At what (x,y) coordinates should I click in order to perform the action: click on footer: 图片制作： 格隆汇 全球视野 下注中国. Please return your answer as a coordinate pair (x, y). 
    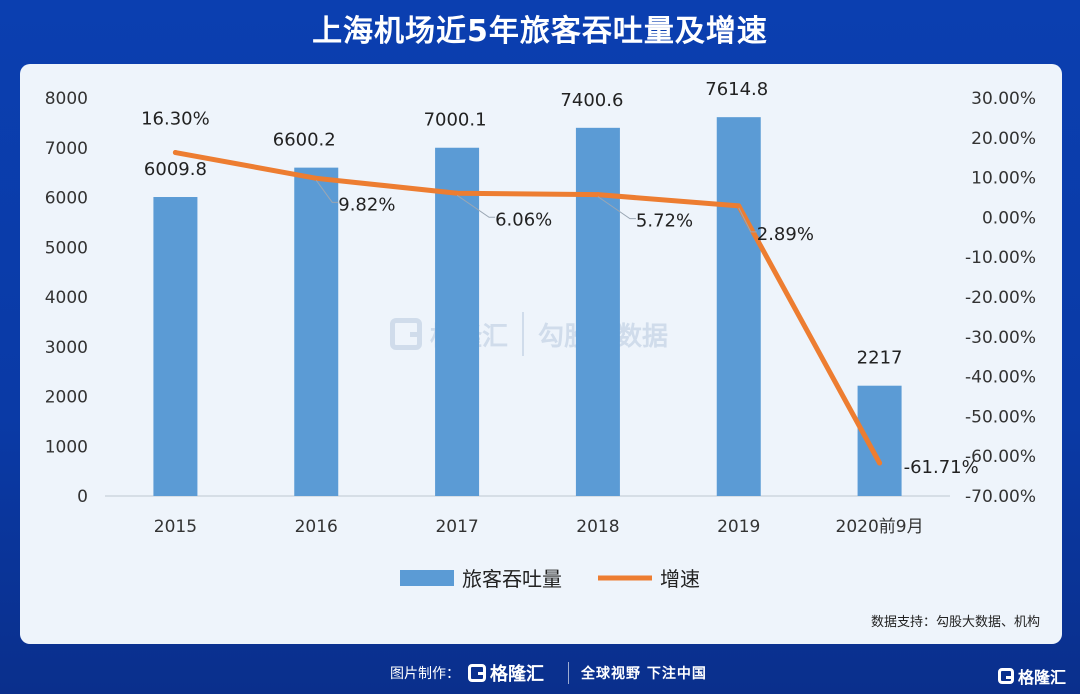
    Looking at the image, I should click on (540, 673).